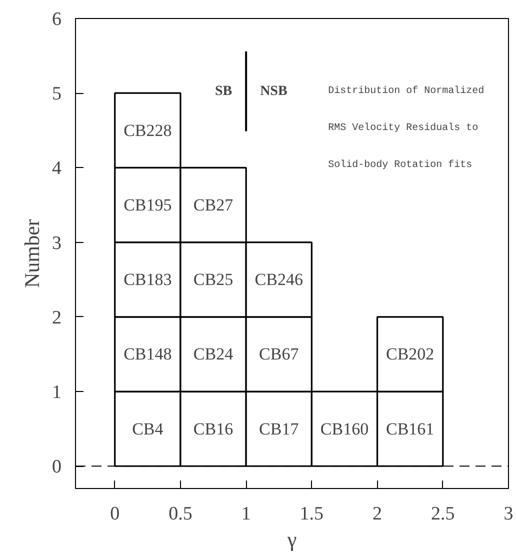 Image resolution: width=516 pixels, height=554 pixels. I want to click on annotation: NSB, so click(274, 91).